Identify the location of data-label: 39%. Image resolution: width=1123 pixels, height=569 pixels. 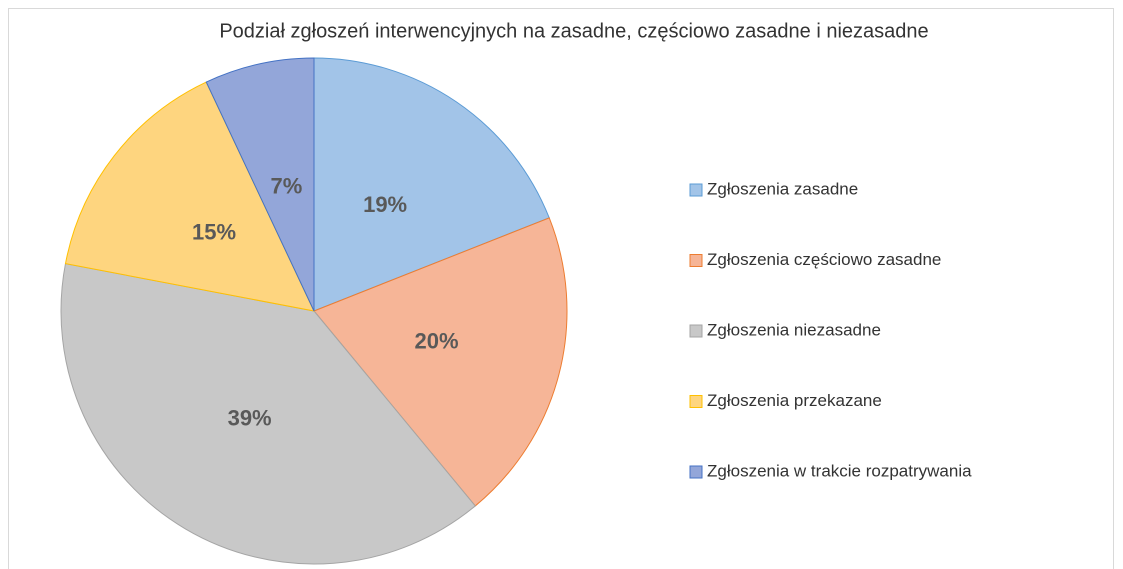
(250, 418).